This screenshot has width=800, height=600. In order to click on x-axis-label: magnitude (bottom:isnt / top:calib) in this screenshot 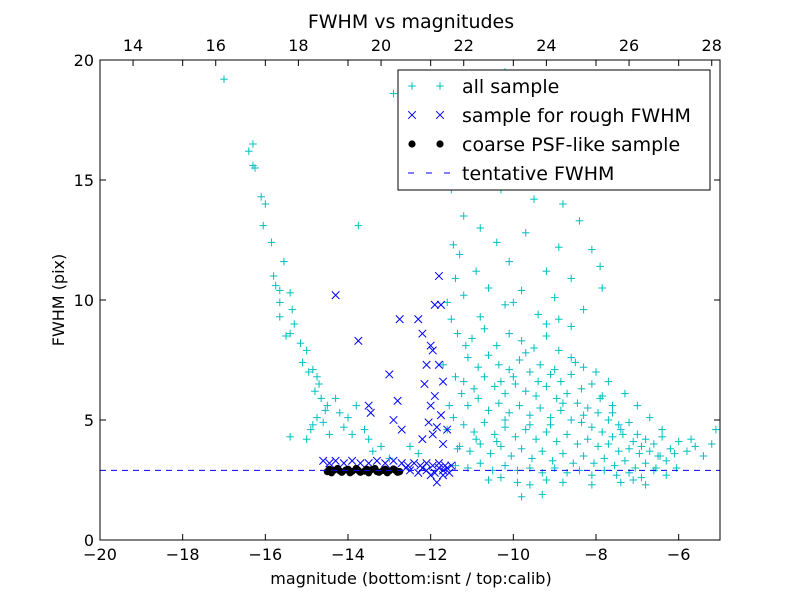, I will do `click(410, 578)`.